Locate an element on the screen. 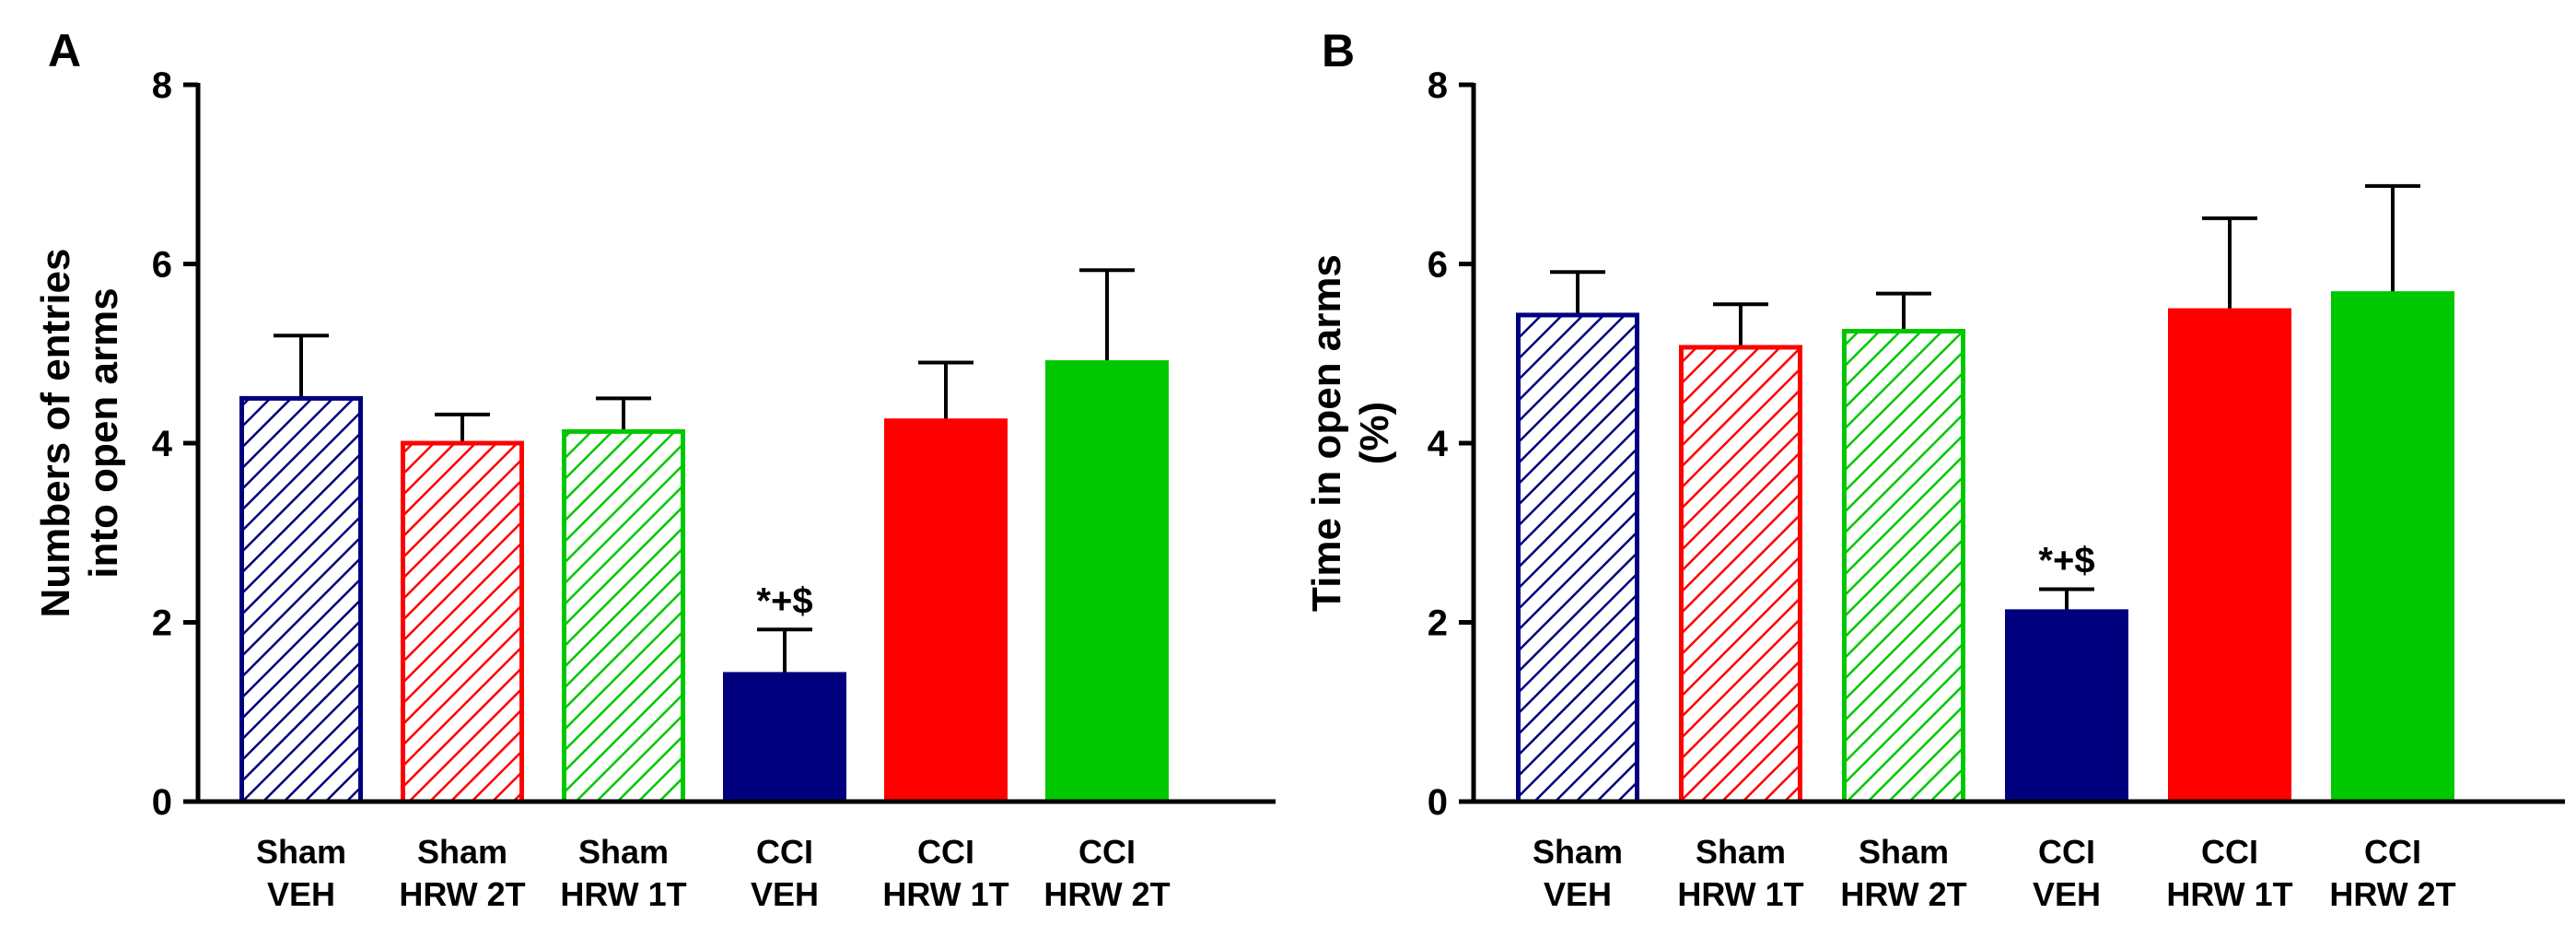 Image resolution: width=2576 pixels, height=937 pixels. panel-label: B is located at coordinates (1338, 50).